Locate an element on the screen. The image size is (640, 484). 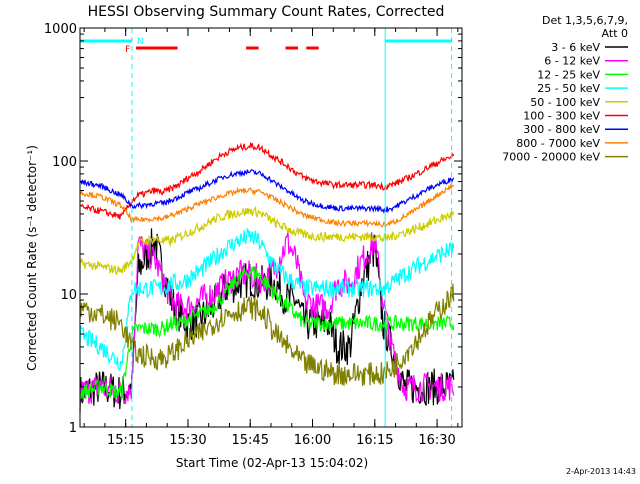
legend-label-7: 800 - 7000 keV is located at coordinates (558, 143).